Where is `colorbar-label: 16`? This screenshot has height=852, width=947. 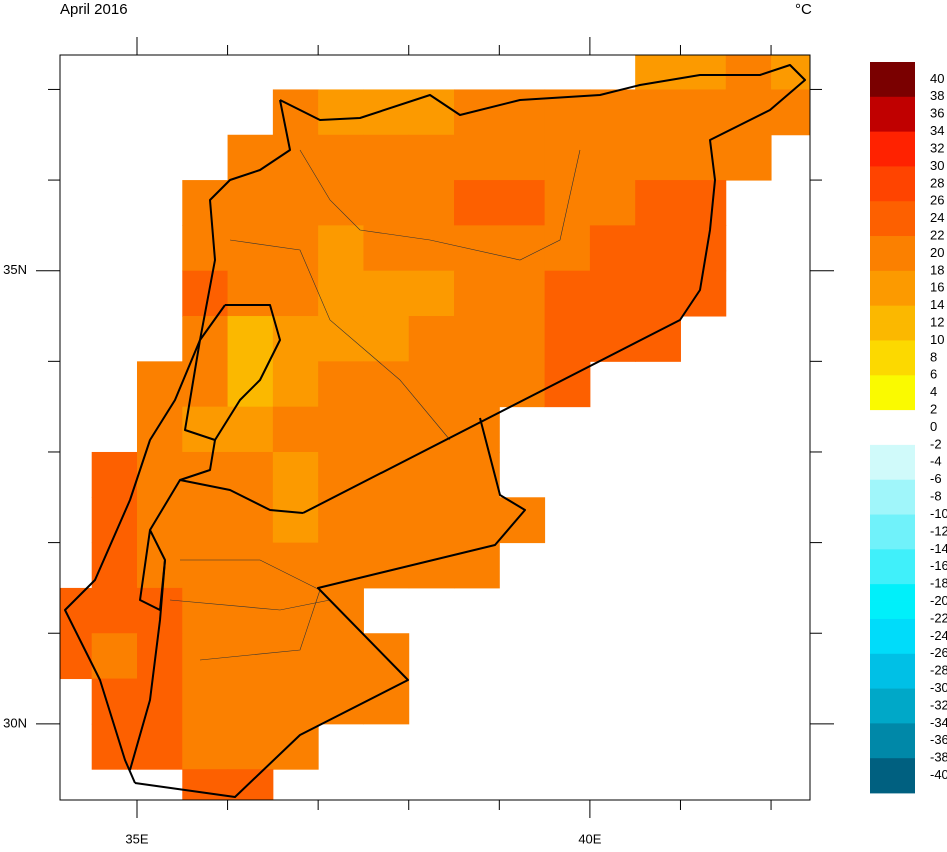
colorbar-label: 16 is located at coordinates (937, 287).